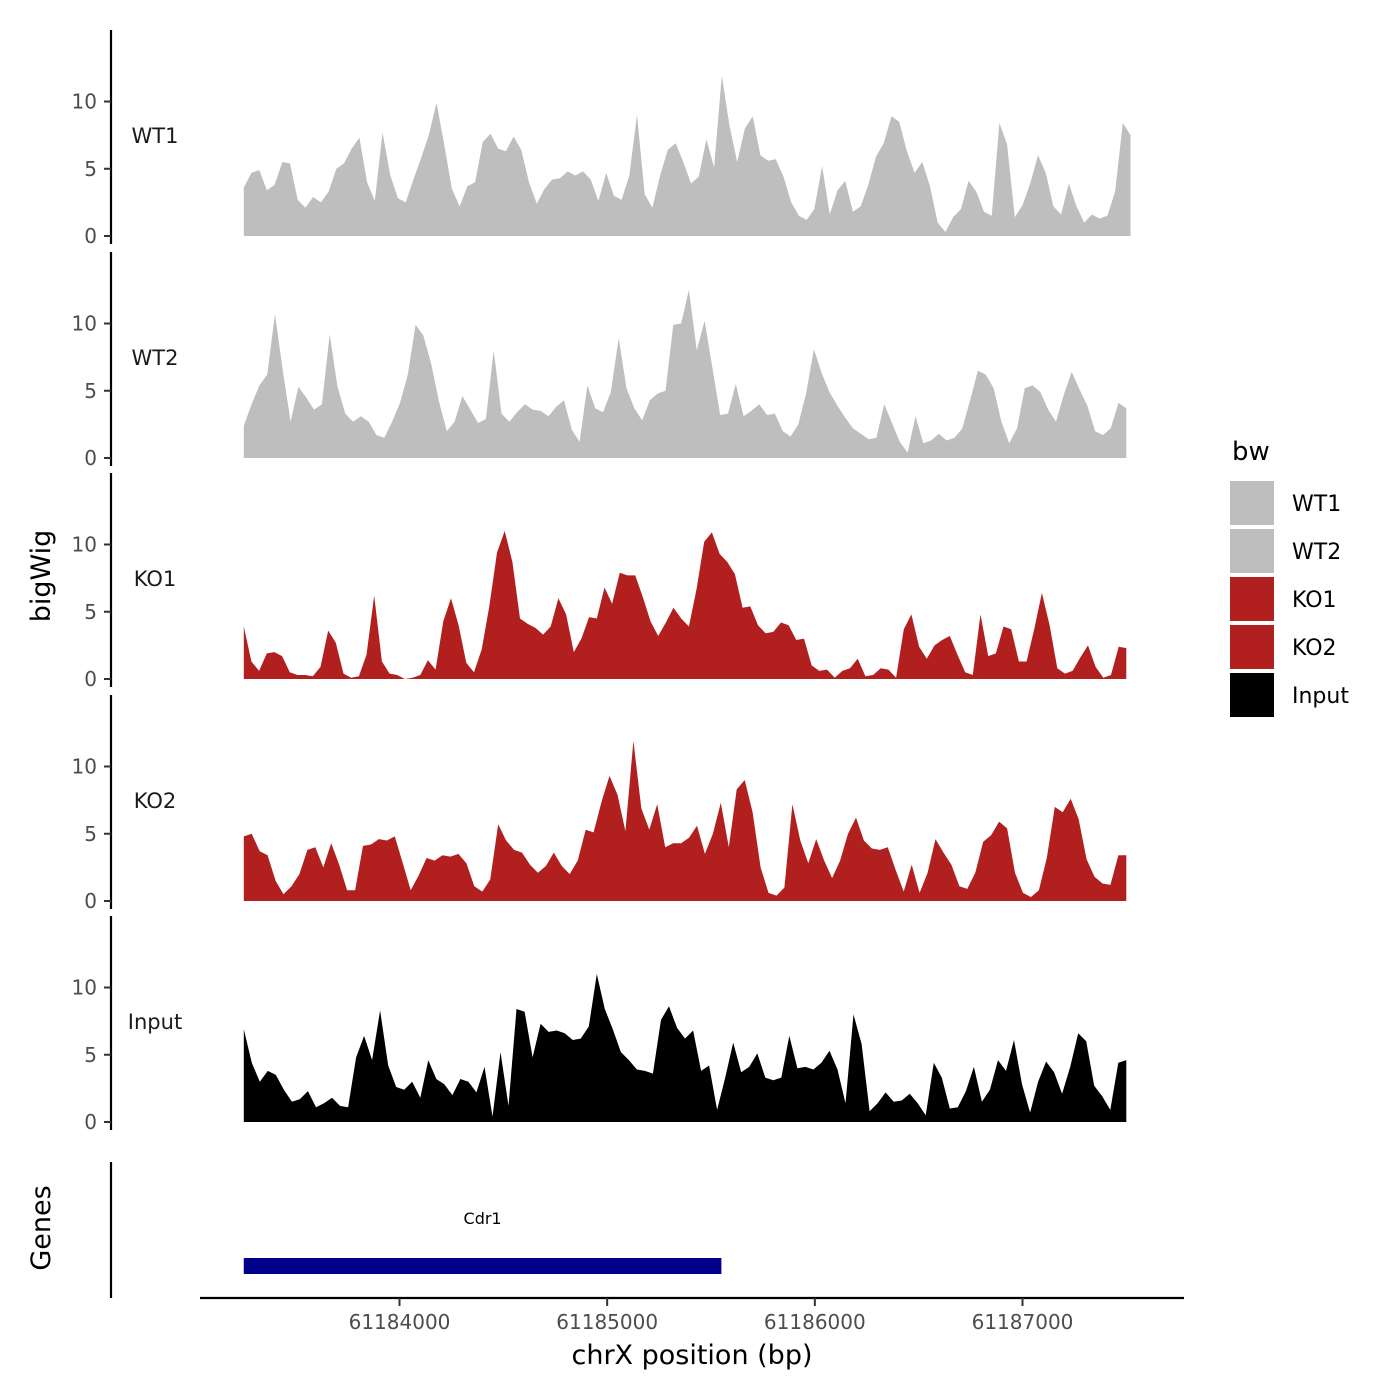 This screenshot has height=1400, width=1400. I want to click on x-tick-label-61185000: 61185000, so click(607, 1322).